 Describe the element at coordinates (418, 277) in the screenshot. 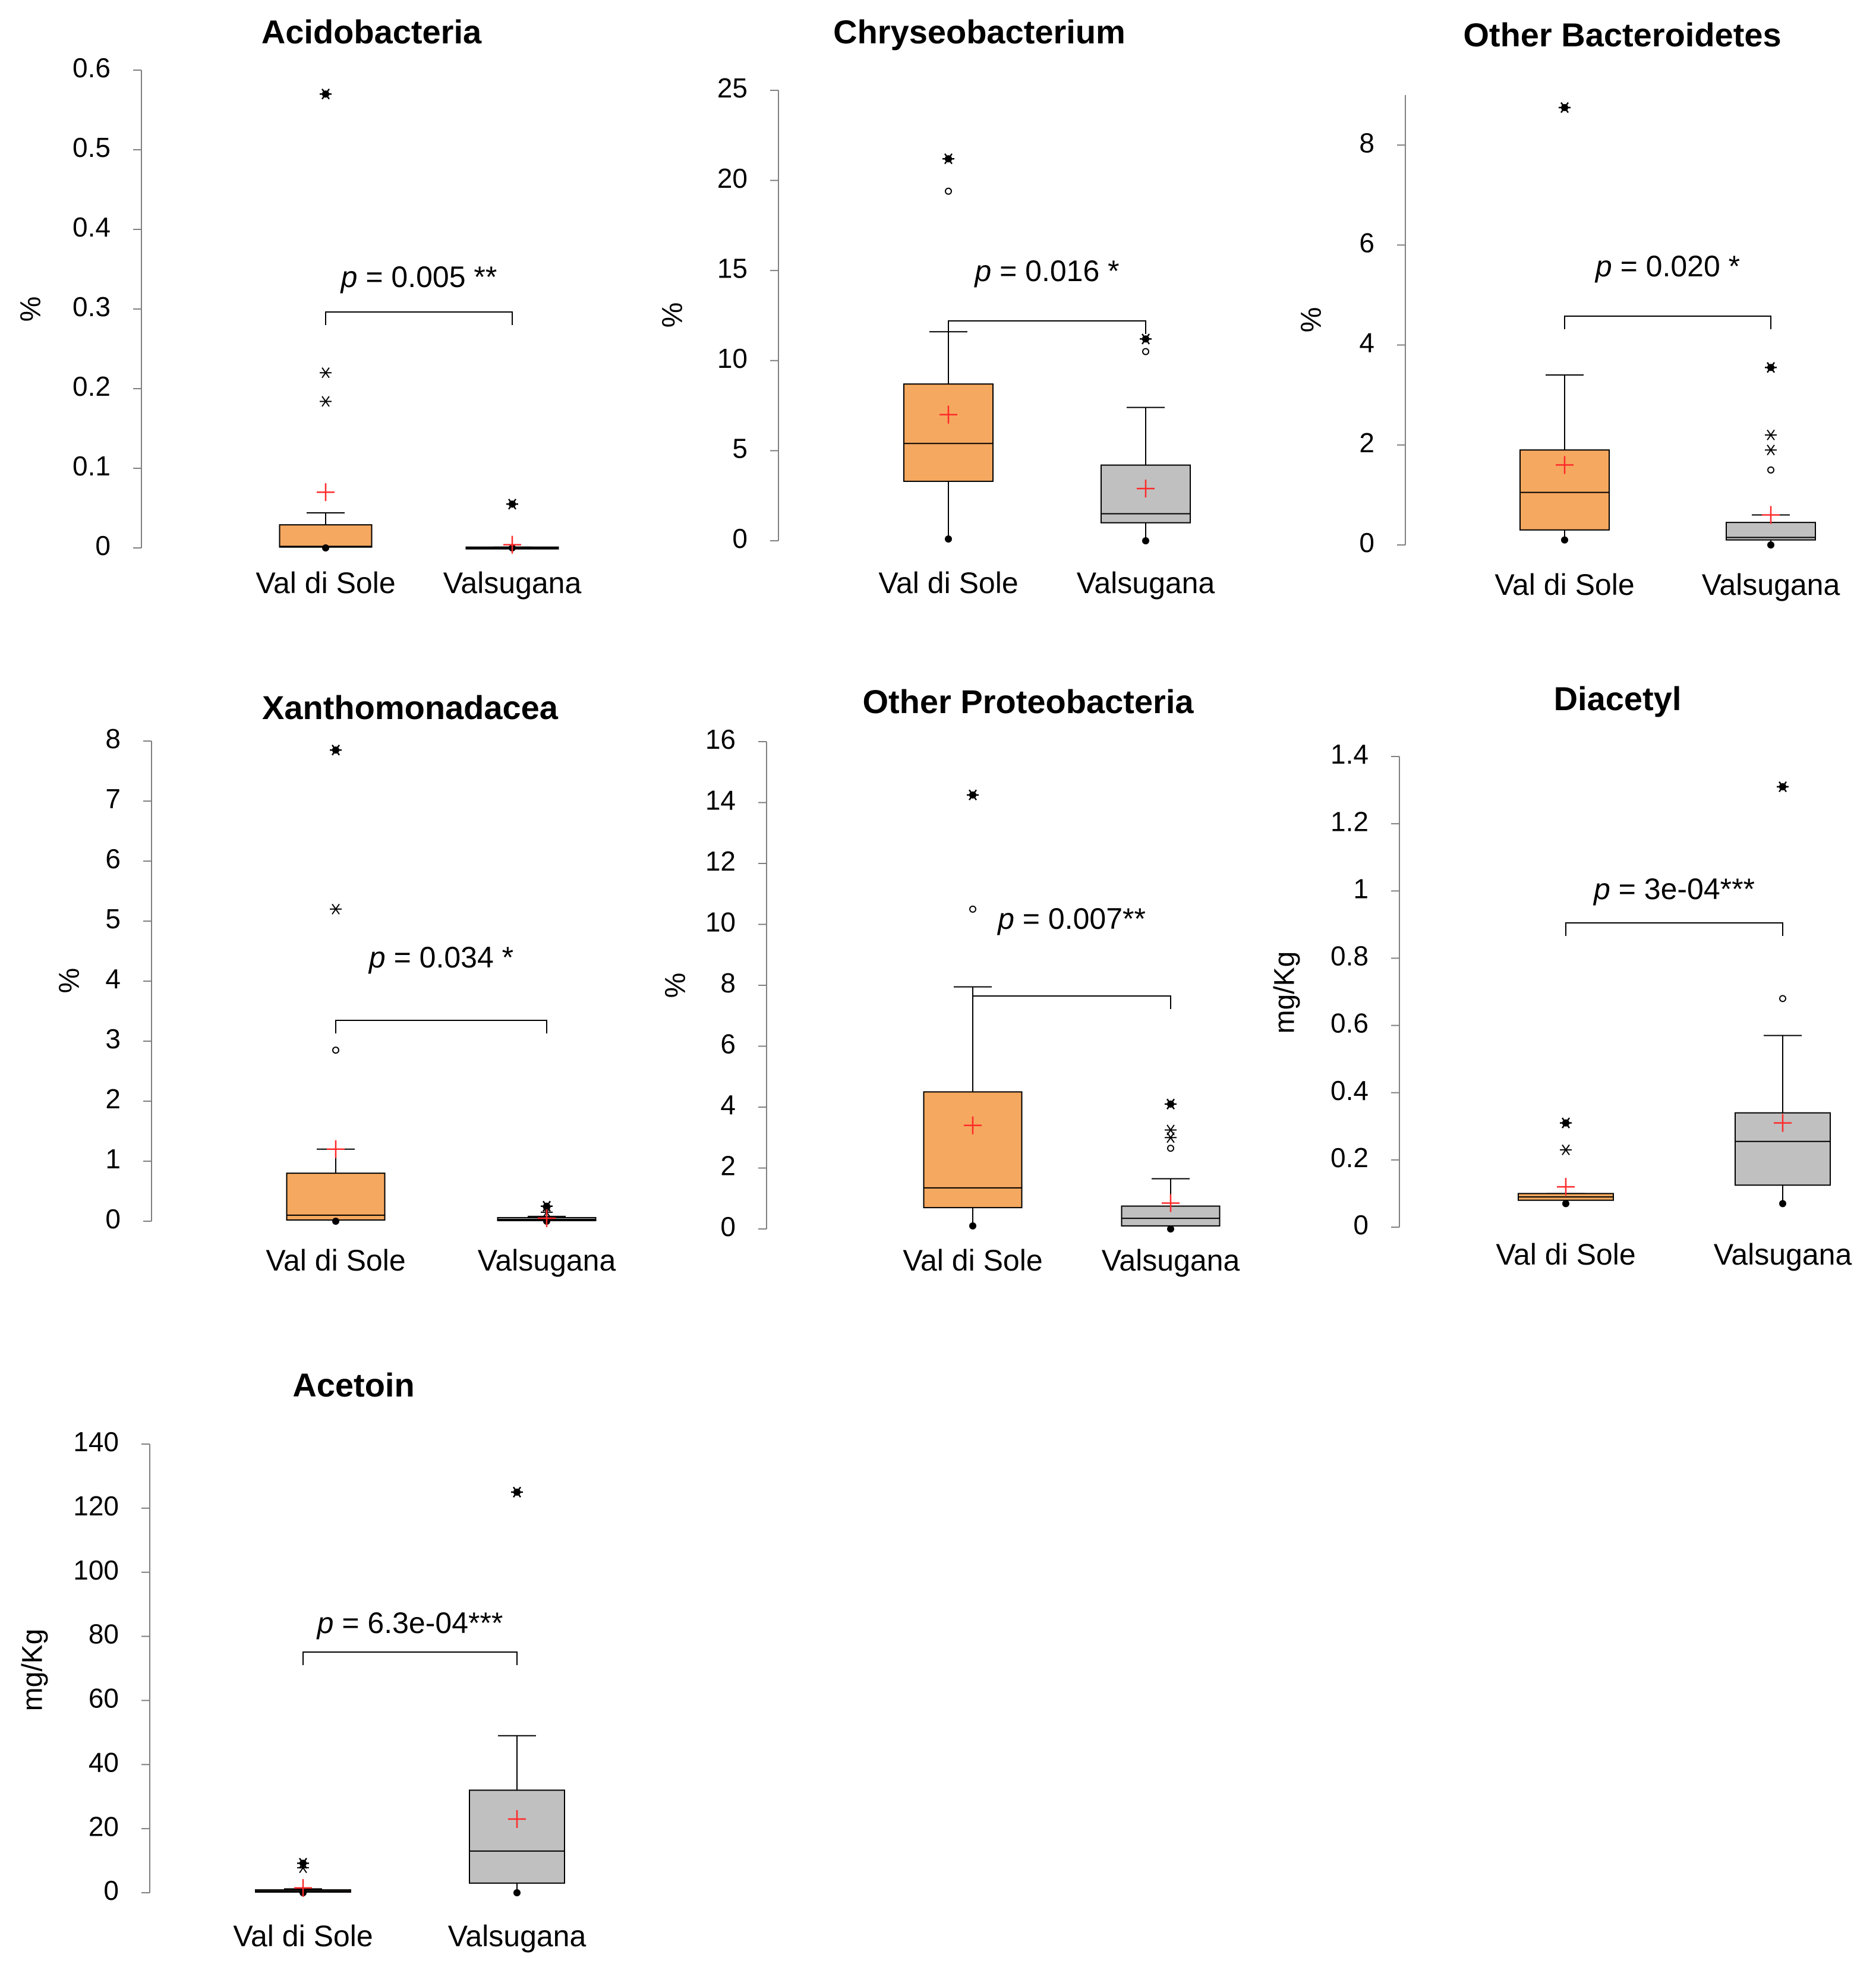

I see `p-value-label: p = 0.005 **` at that location.